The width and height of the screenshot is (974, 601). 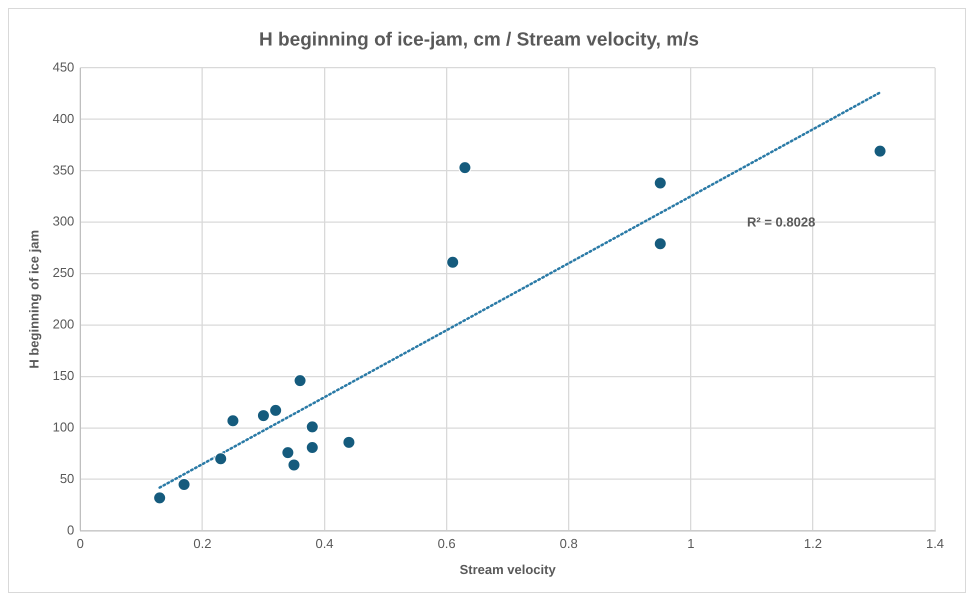 I want to click on y-tick-label: 200, so click(x=63, y=324).